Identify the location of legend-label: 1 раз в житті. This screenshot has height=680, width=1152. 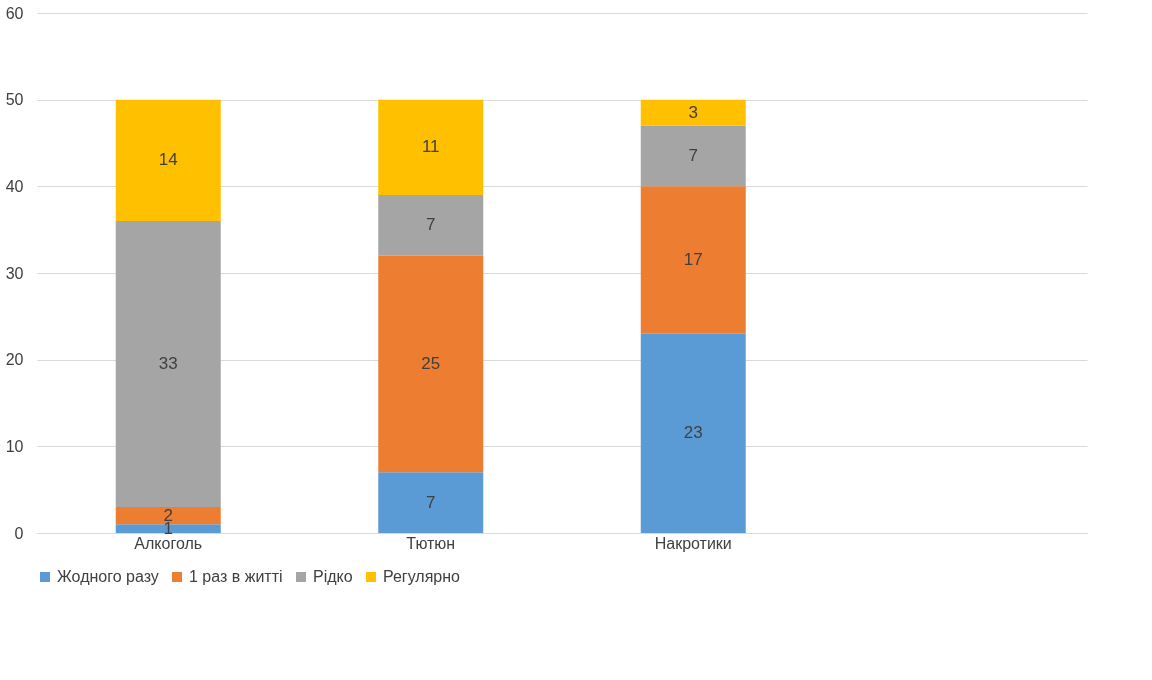
(236, 576).